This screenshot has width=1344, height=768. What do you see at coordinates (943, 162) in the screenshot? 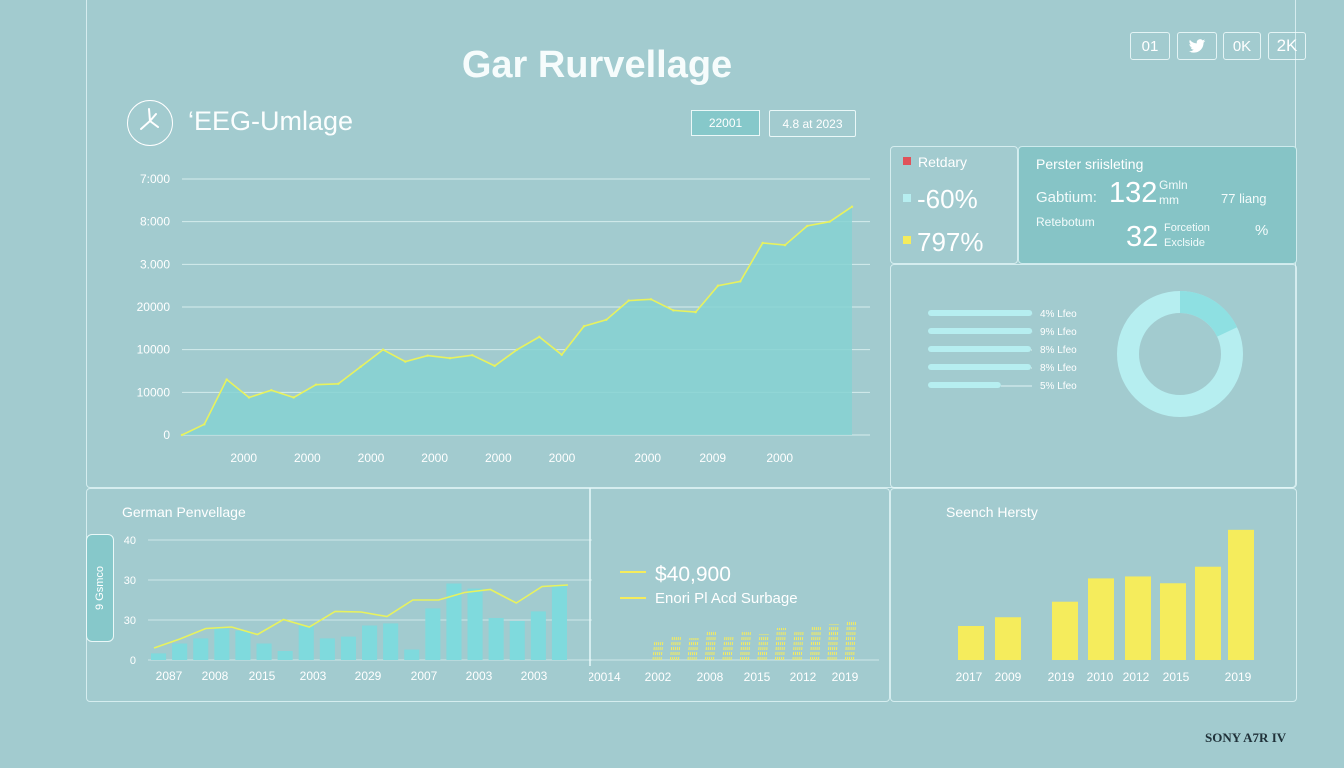
I see `stats-legend-label: Retdary` at bounding box center [943, 162].